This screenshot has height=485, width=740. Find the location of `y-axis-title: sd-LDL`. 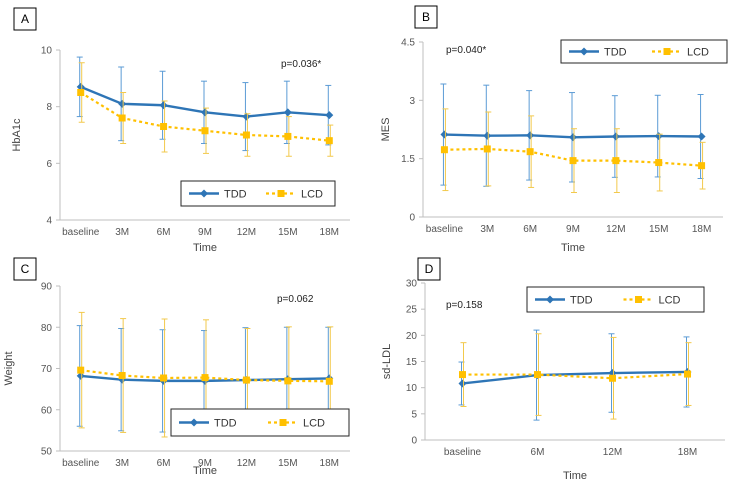

y-axis-title: sd-LDL is located at coordinates (387, 361).